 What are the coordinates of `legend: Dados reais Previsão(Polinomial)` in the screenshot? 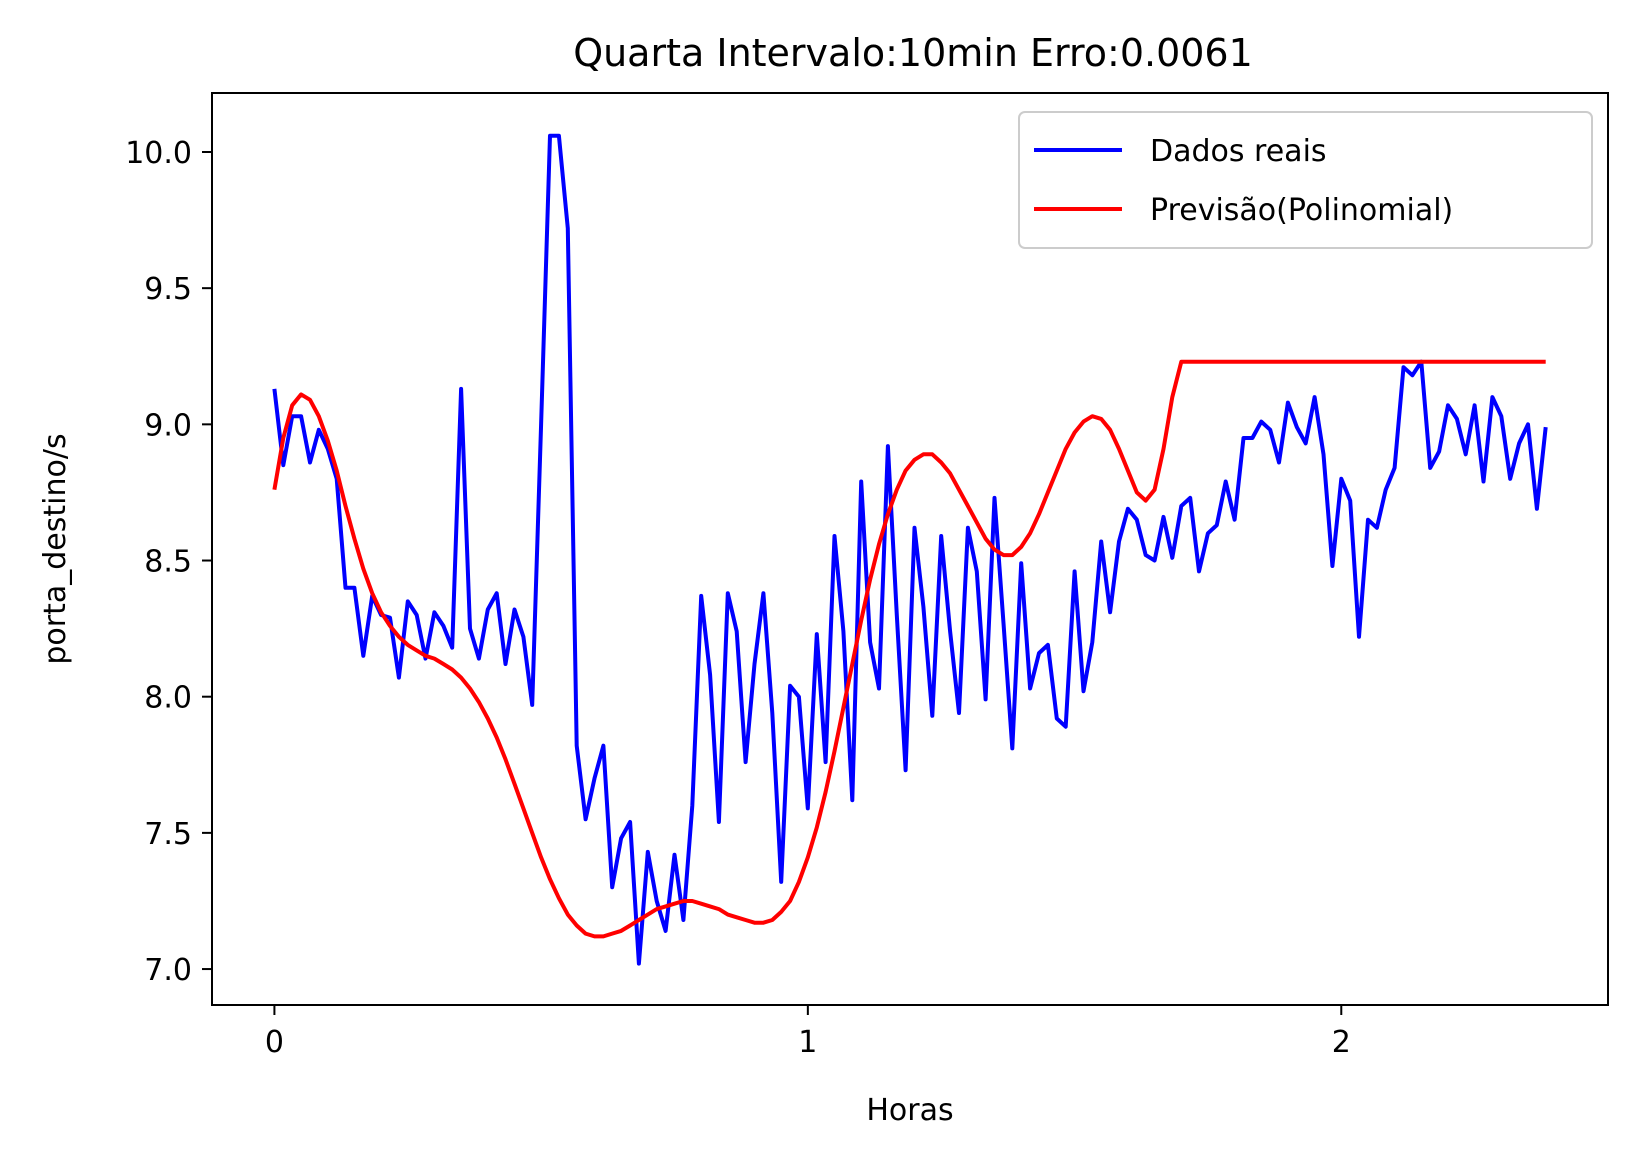 It's located at (1305, 180).